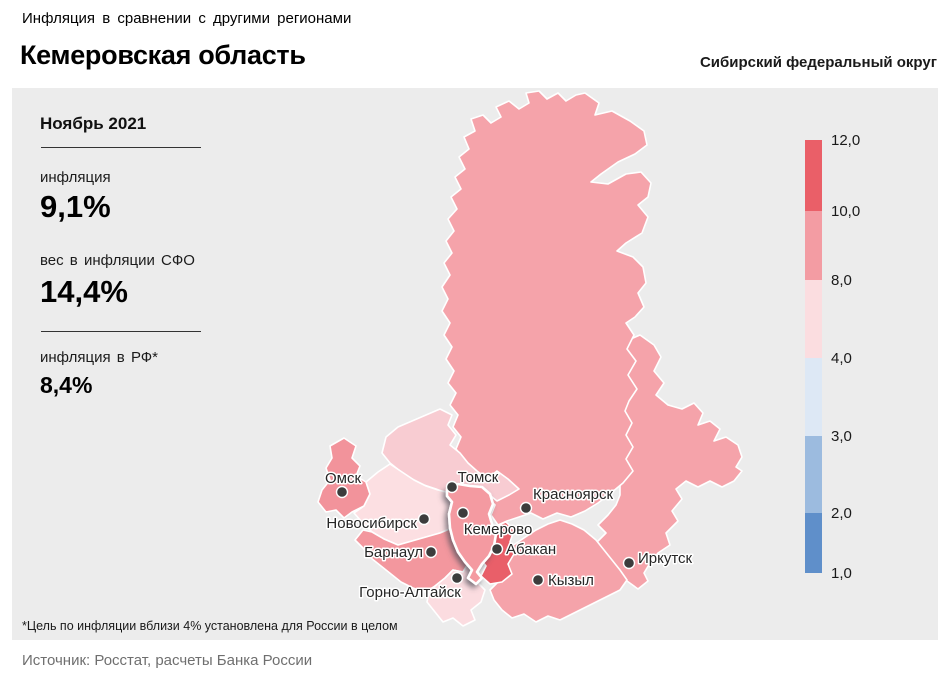 This screenshot has width=950, height=677. I want to click on city-label-novosibirsk: Новосибирск, so click(371, 523).